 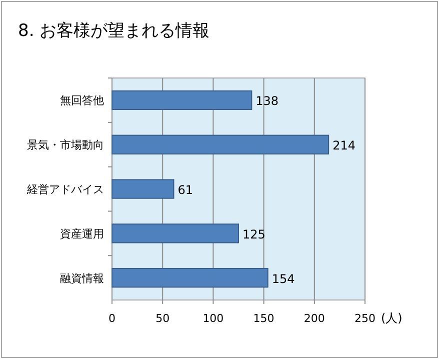 I want to click on x-tick-label: 100, so click(x=213, y=318).